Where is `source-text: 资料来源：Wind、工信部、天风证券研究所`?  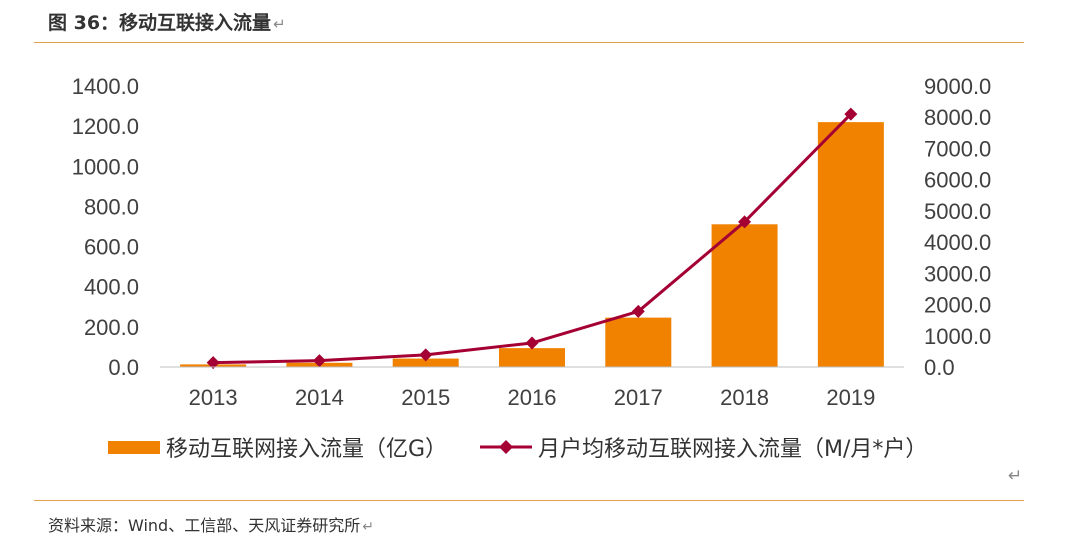 source-text: 资料来源：Wind、工信部、天风证券研究所 is located at coordinates (204, 525).